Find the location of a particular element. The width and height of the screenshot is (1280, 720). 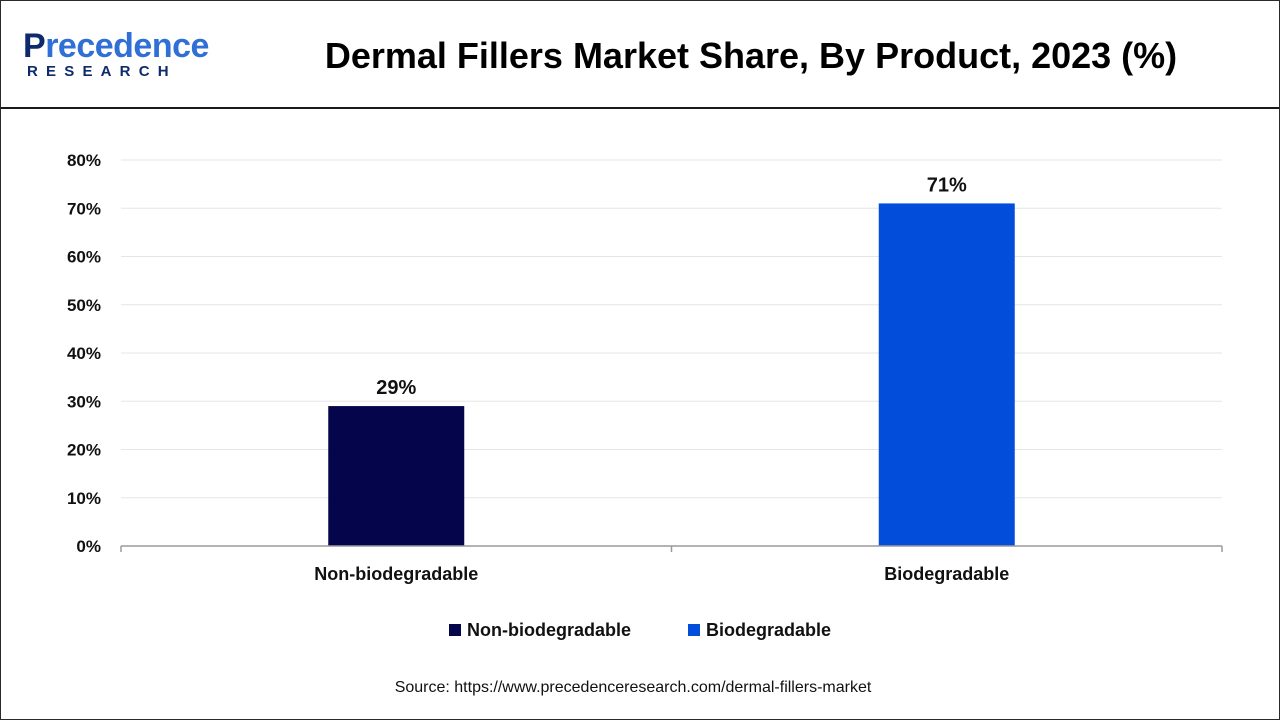

logo-subtitle: RESEARCH is located at coordinates (102, 71).